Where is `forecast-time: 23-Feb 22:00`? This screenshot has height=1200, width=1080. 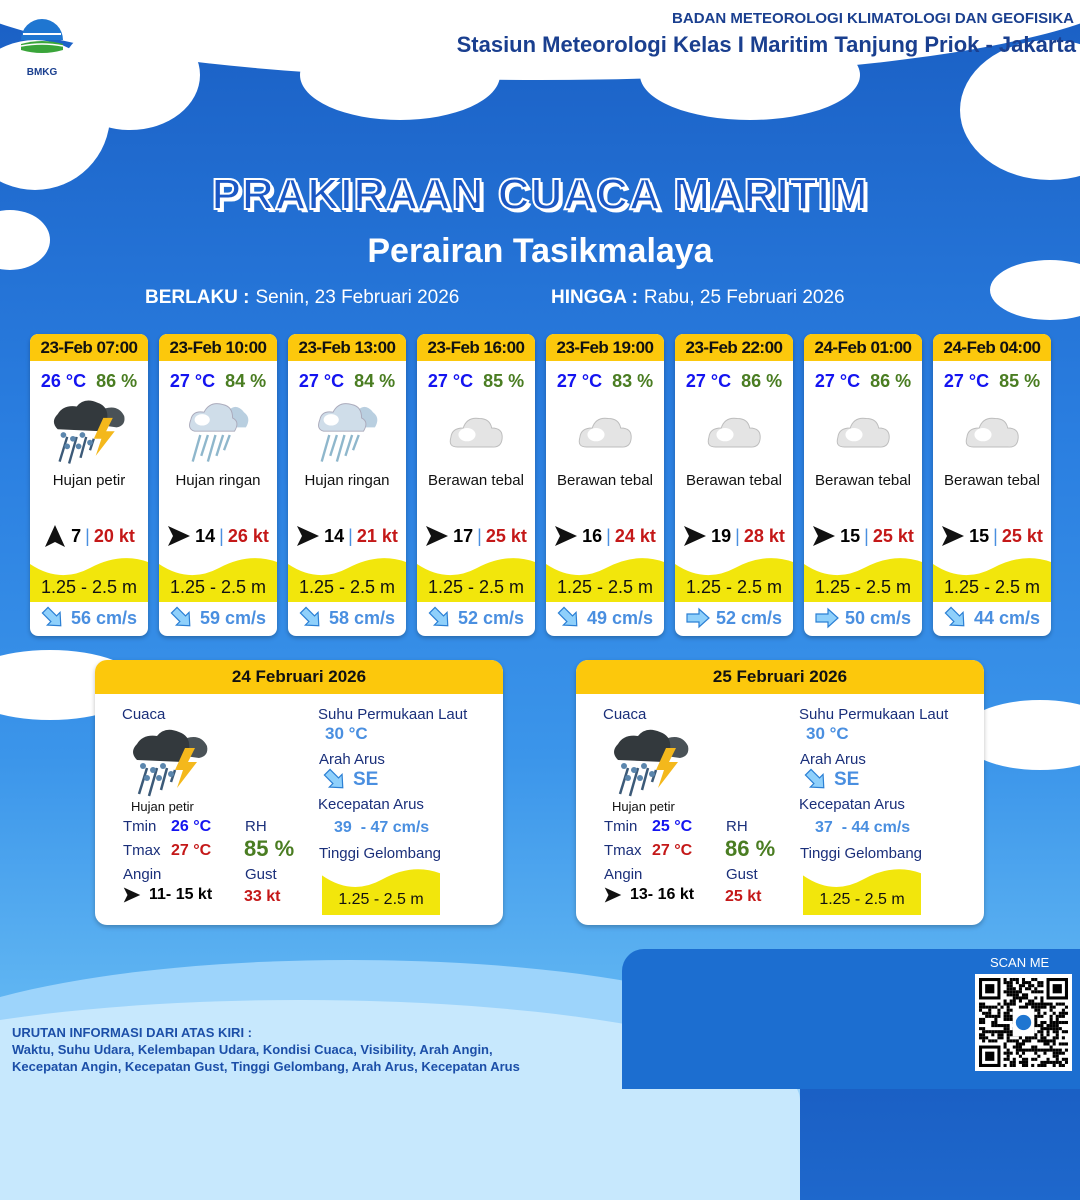
forecast-time: 23-Feb 22:00 is located at coordinates (734, 347).